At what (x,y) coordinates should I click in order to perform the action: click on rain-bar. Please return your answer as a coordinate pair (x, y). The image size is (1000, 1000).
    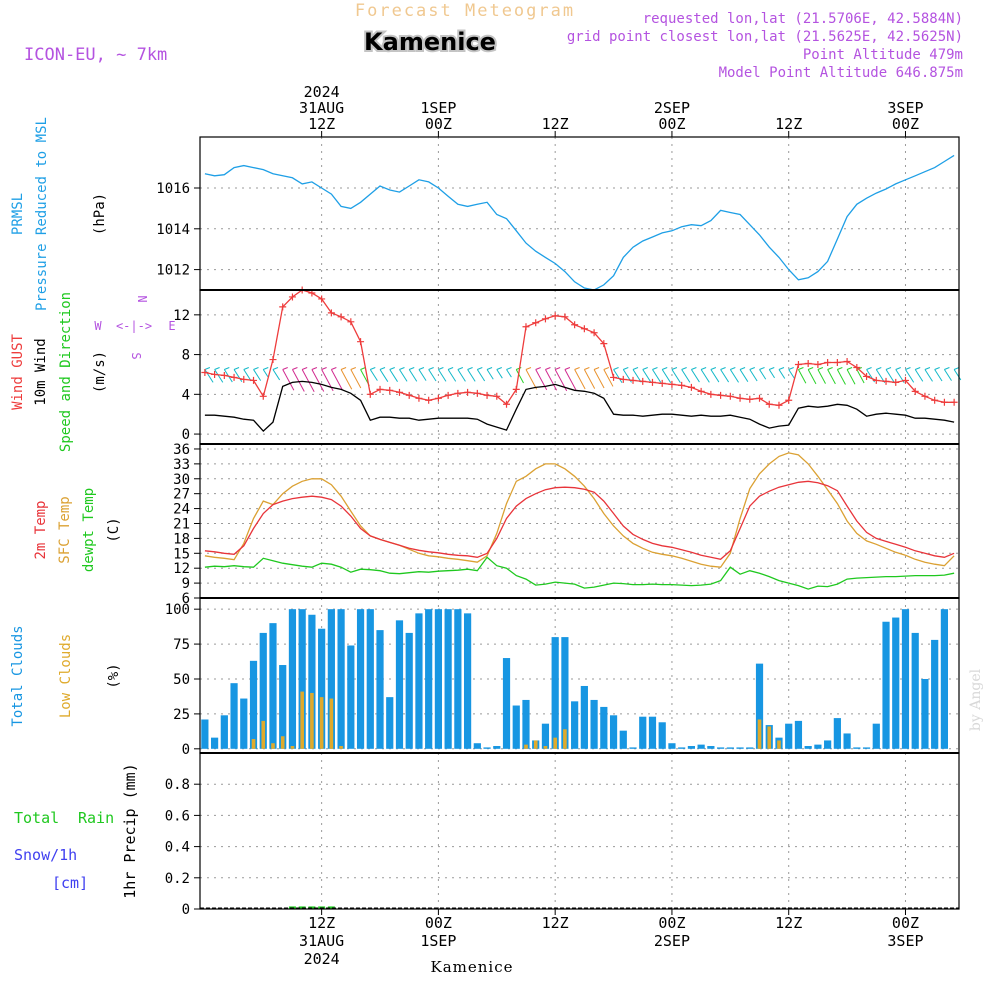
    Looking at the image, I should click on (331, 907).